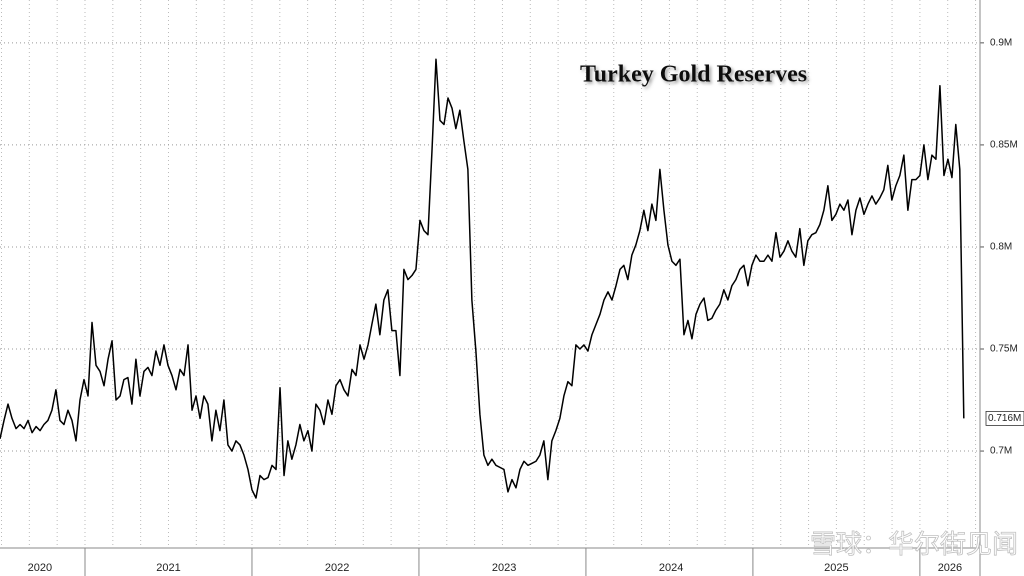 This screenshot has width=1024, height=576. What do you see at coordinates (914, 544) in the screenshot?
I see `watermark: 雪球：华尔街见闻` at bounding box center [914, 544].